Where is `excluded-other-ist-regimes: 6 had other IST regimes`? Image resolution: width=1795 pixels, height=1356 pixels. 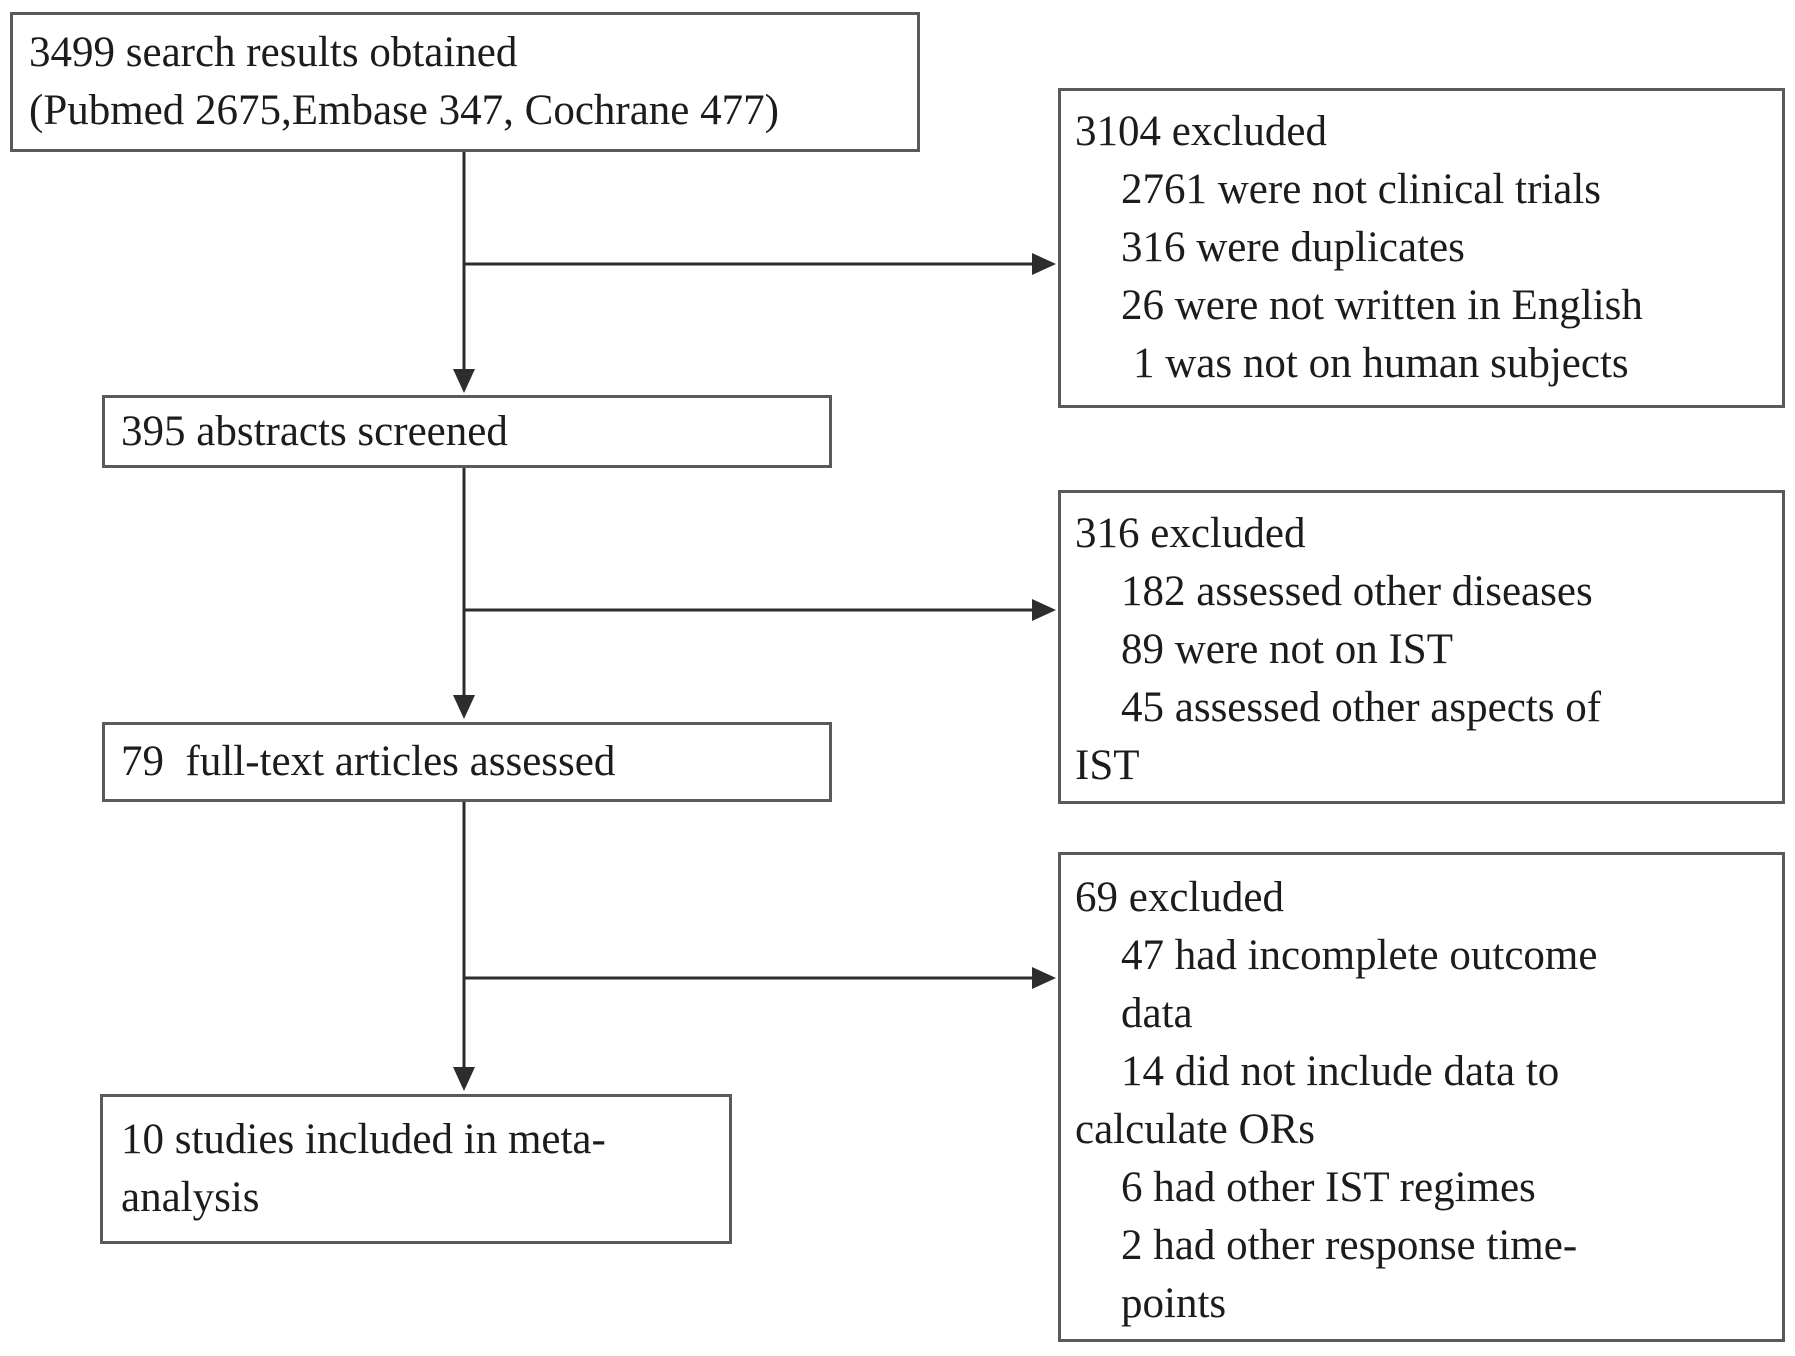
excluded-other-ist-regimes: 6 had other IST regimes is located at coordinates (1328, 1187).